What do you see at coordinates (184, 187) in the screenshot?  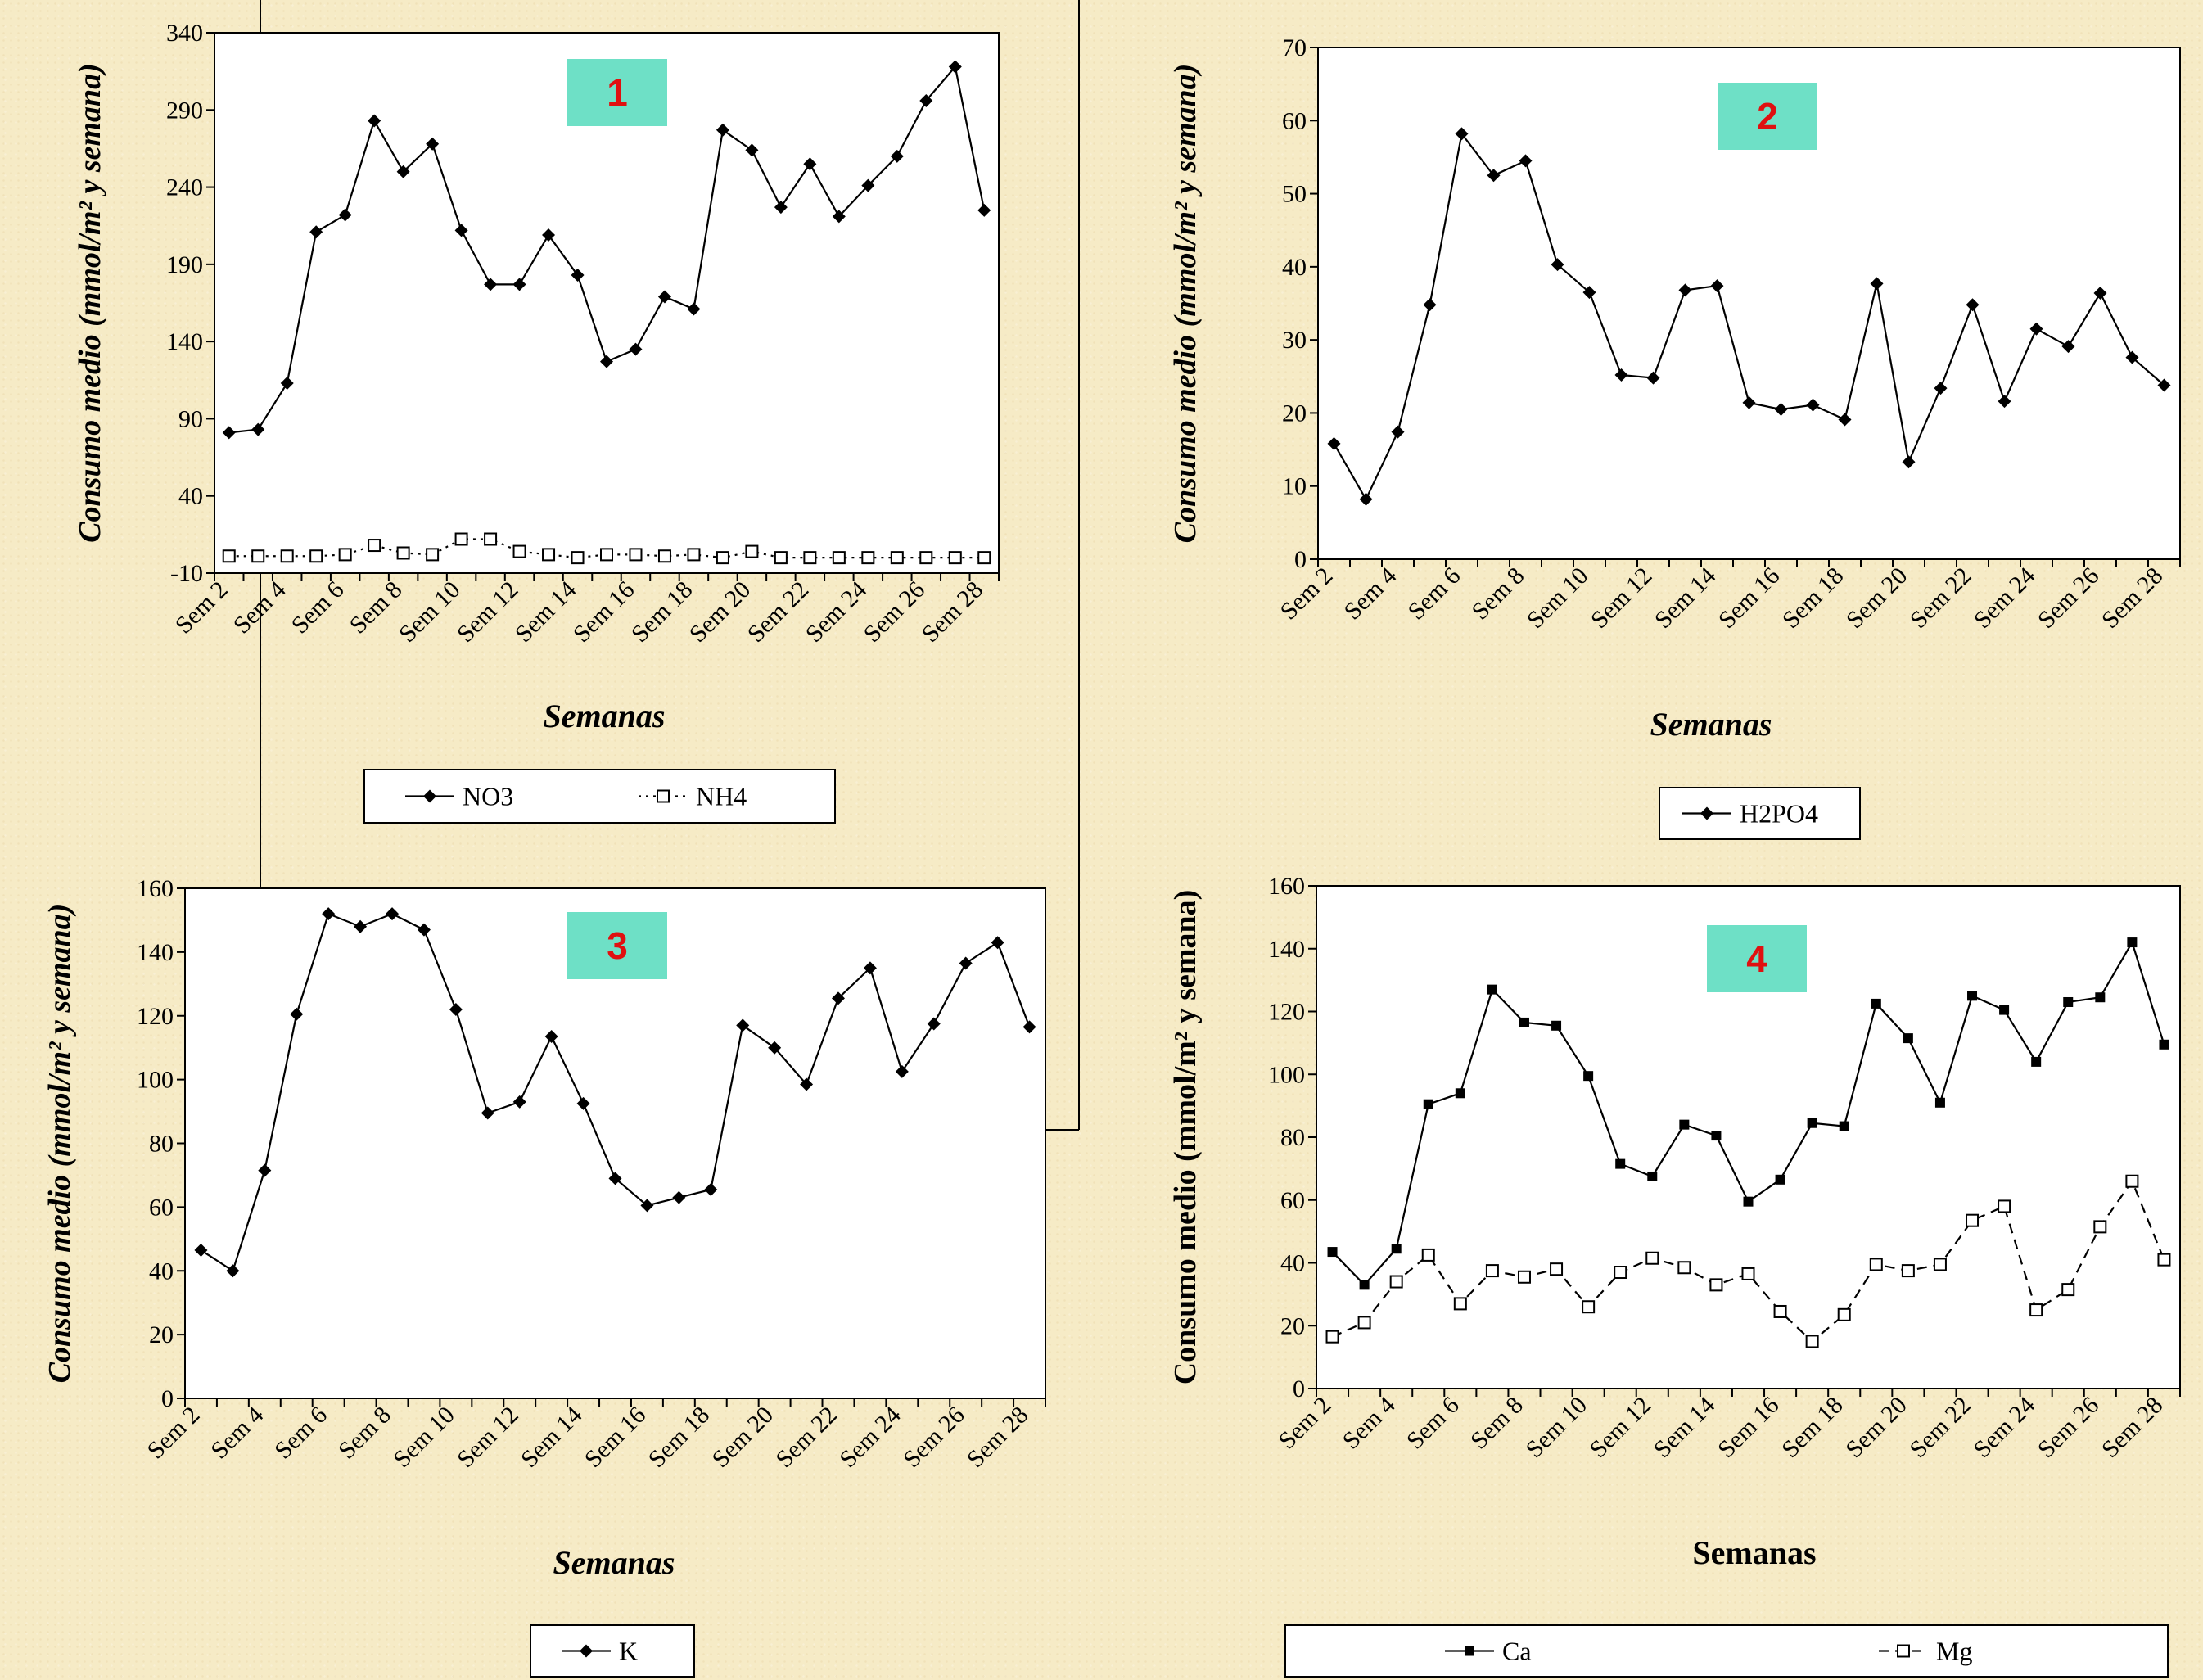 I see `y-tick-label: 240` at bounding box center [184, 187].